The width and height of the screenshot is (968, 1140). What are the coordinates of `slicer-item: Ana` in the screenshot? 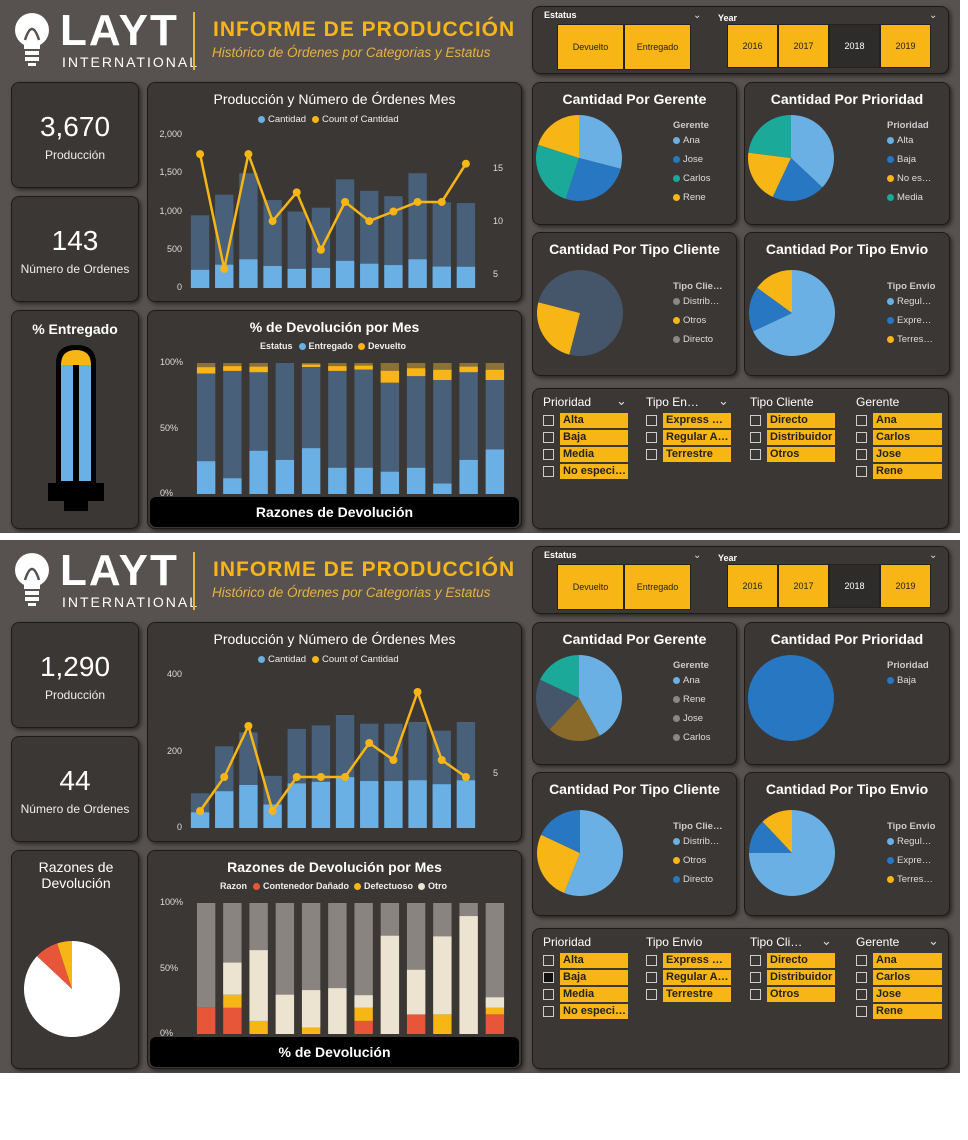 It's located at (907, 960).